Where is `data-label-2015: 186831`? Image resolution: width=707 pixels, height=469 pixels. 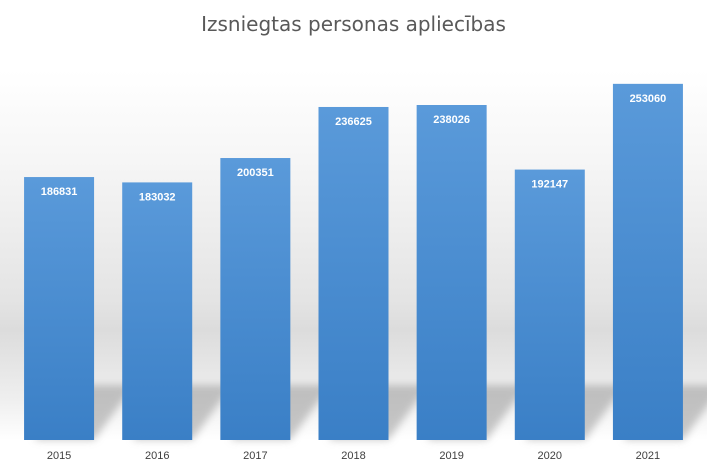 data-label-2015: 186831 is located at coordinates (59, 192).